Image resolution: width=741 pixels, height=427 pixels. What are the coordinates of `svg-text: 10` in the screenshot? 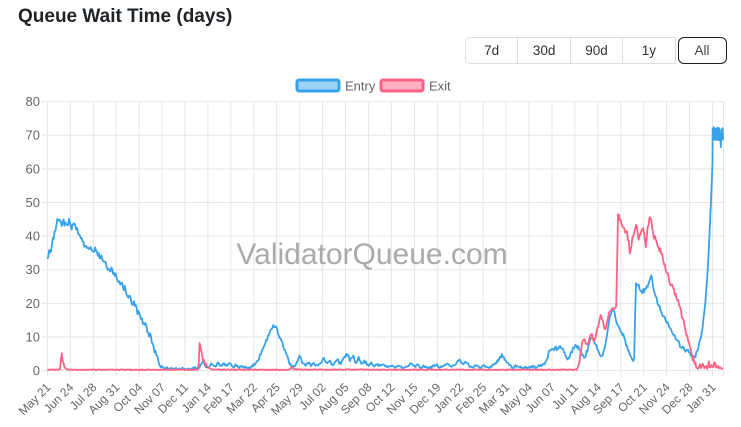 It's located at (33, 337).